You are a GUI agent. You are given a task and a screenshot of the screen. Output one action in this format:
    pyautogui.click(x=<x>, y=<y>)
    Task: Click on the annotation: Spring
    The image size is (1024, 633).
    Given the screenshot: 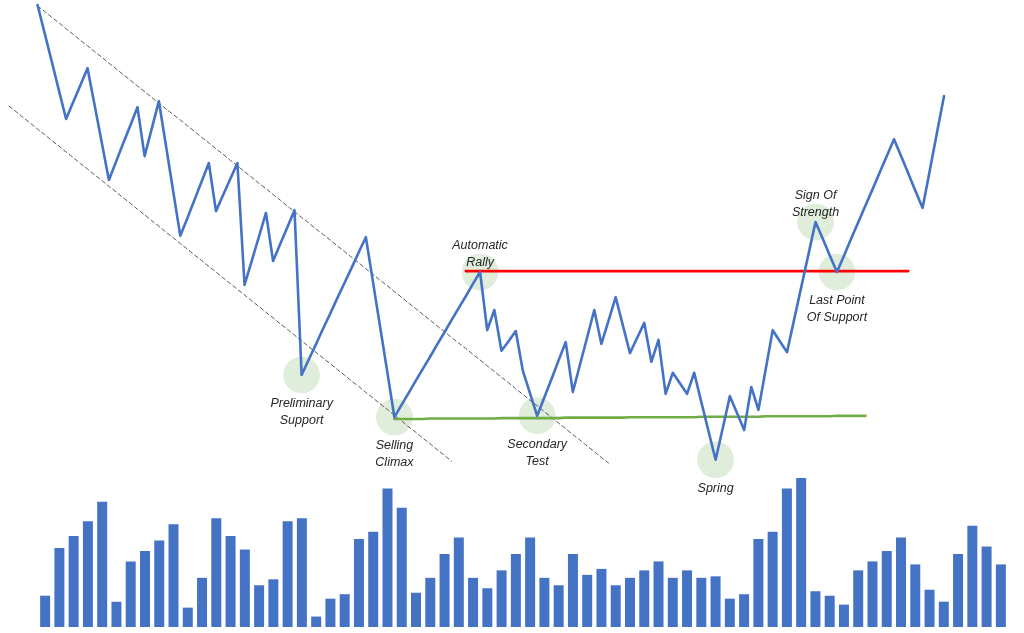 What is the action you would take?
    pyautogui.click(x=715, y=487)
    